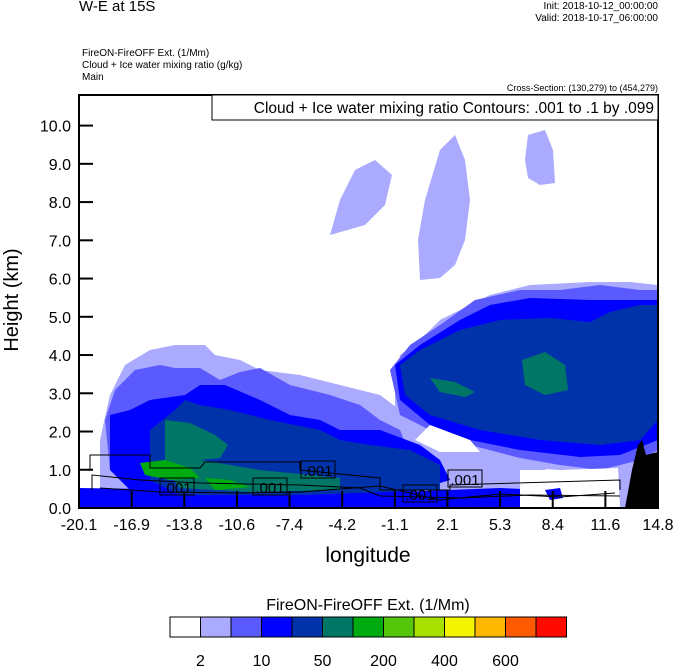 This screenshot has height=667, width=674. Describe the element at coordinates (505, 660) in the screenshot. I see `colorbar-label: 600` at that location.